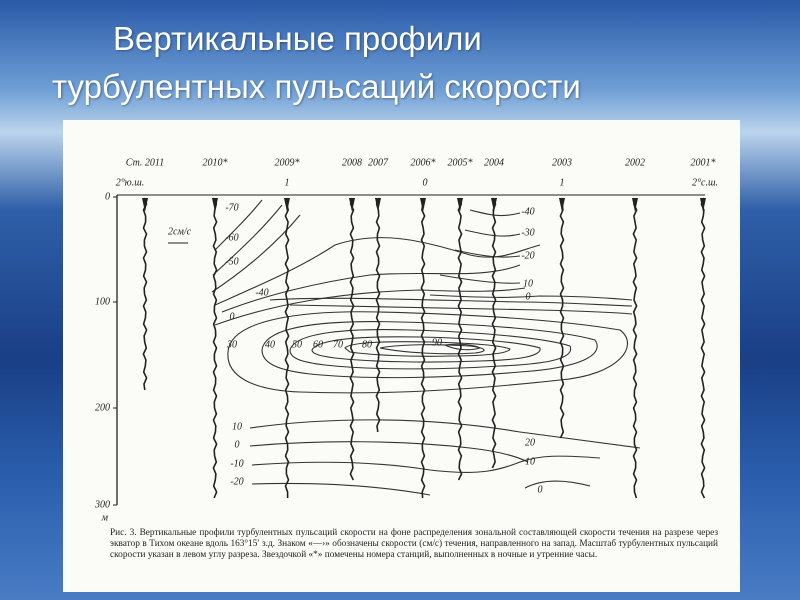 Image resolution: width=800 pixels, height=600 pixels. I want to click on depth-label: 200, so click(102, 407).